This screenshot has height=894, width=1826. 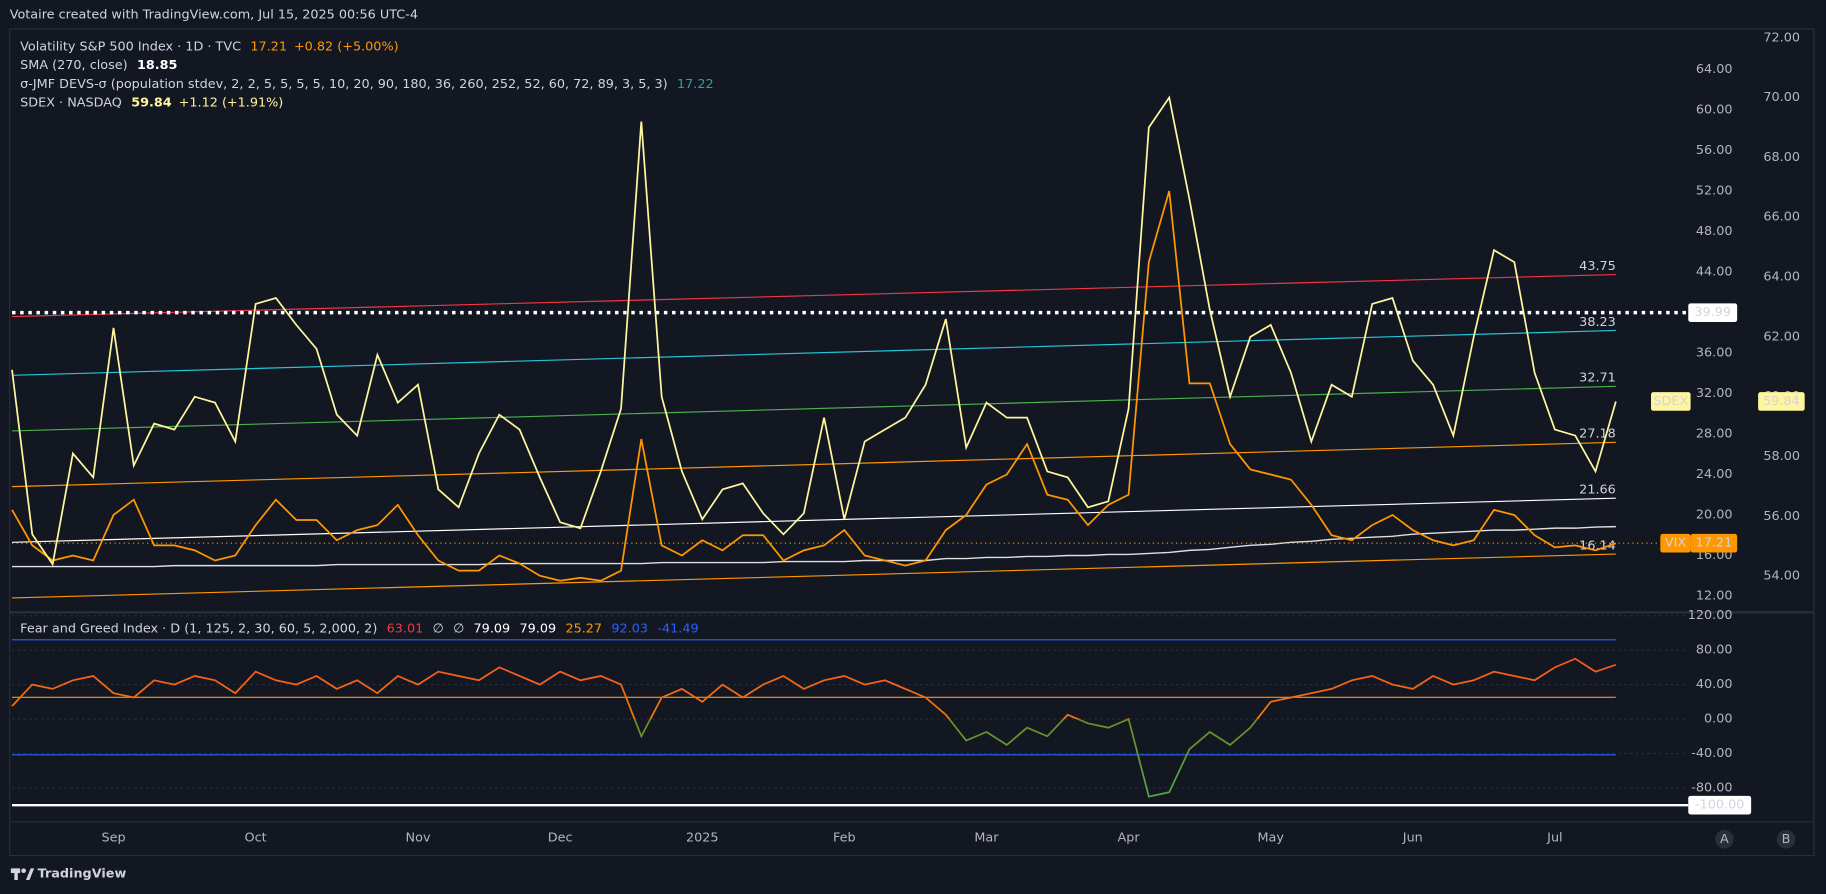 I want to click on y-tick-label: 52.00, so click(x=1714, y=191).